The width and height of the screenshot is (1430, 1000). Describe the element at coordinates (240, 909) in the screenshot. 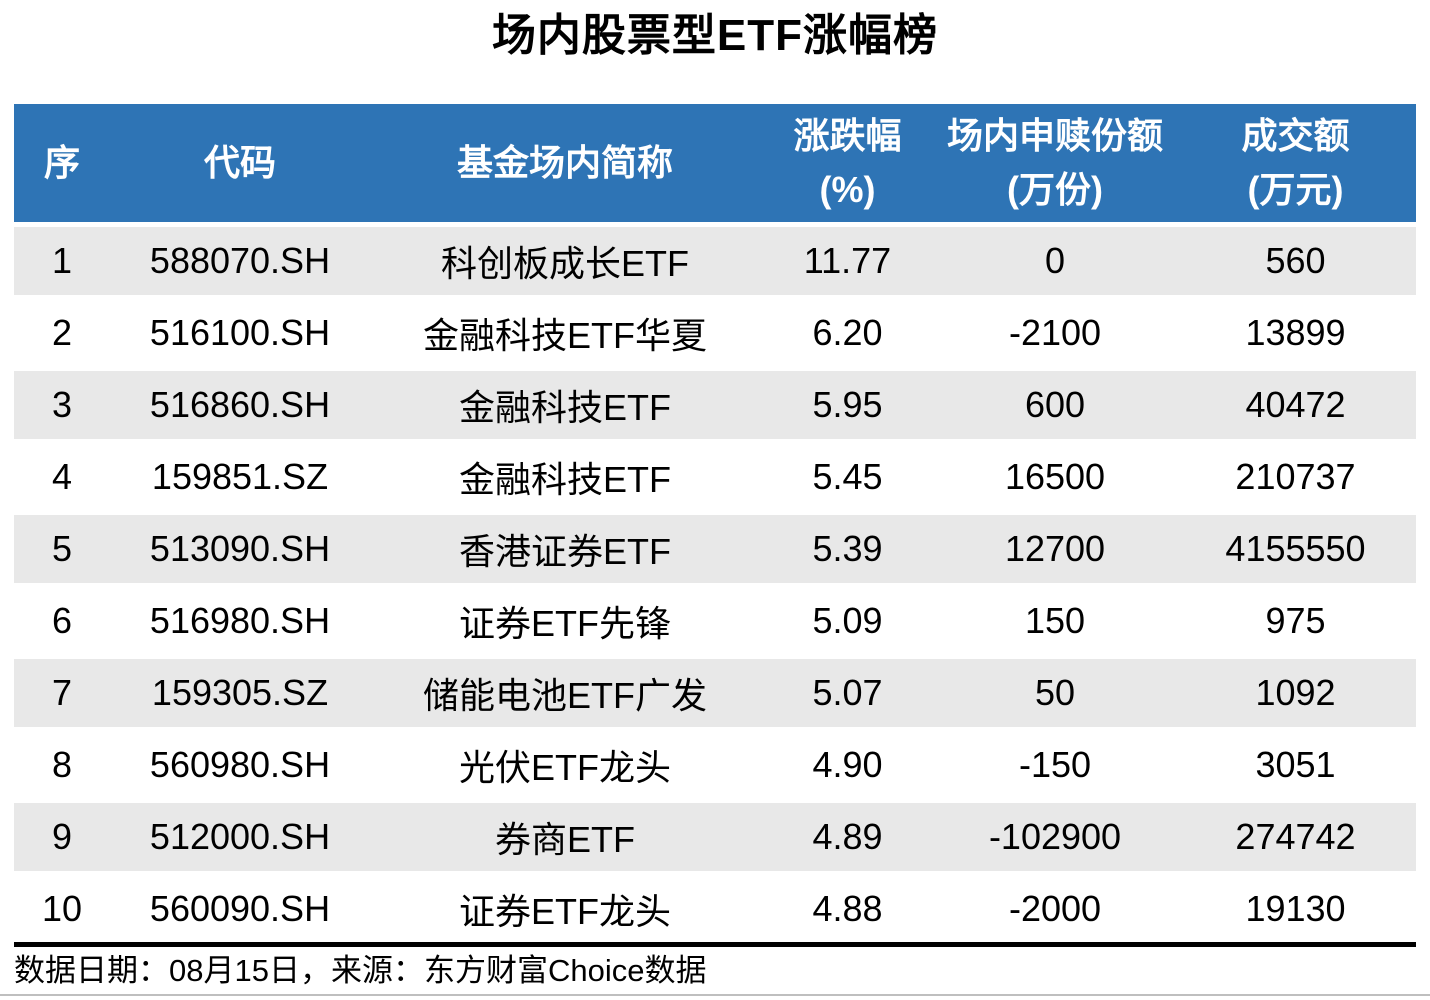

I see `cell-code: 560090.SH` at that location.